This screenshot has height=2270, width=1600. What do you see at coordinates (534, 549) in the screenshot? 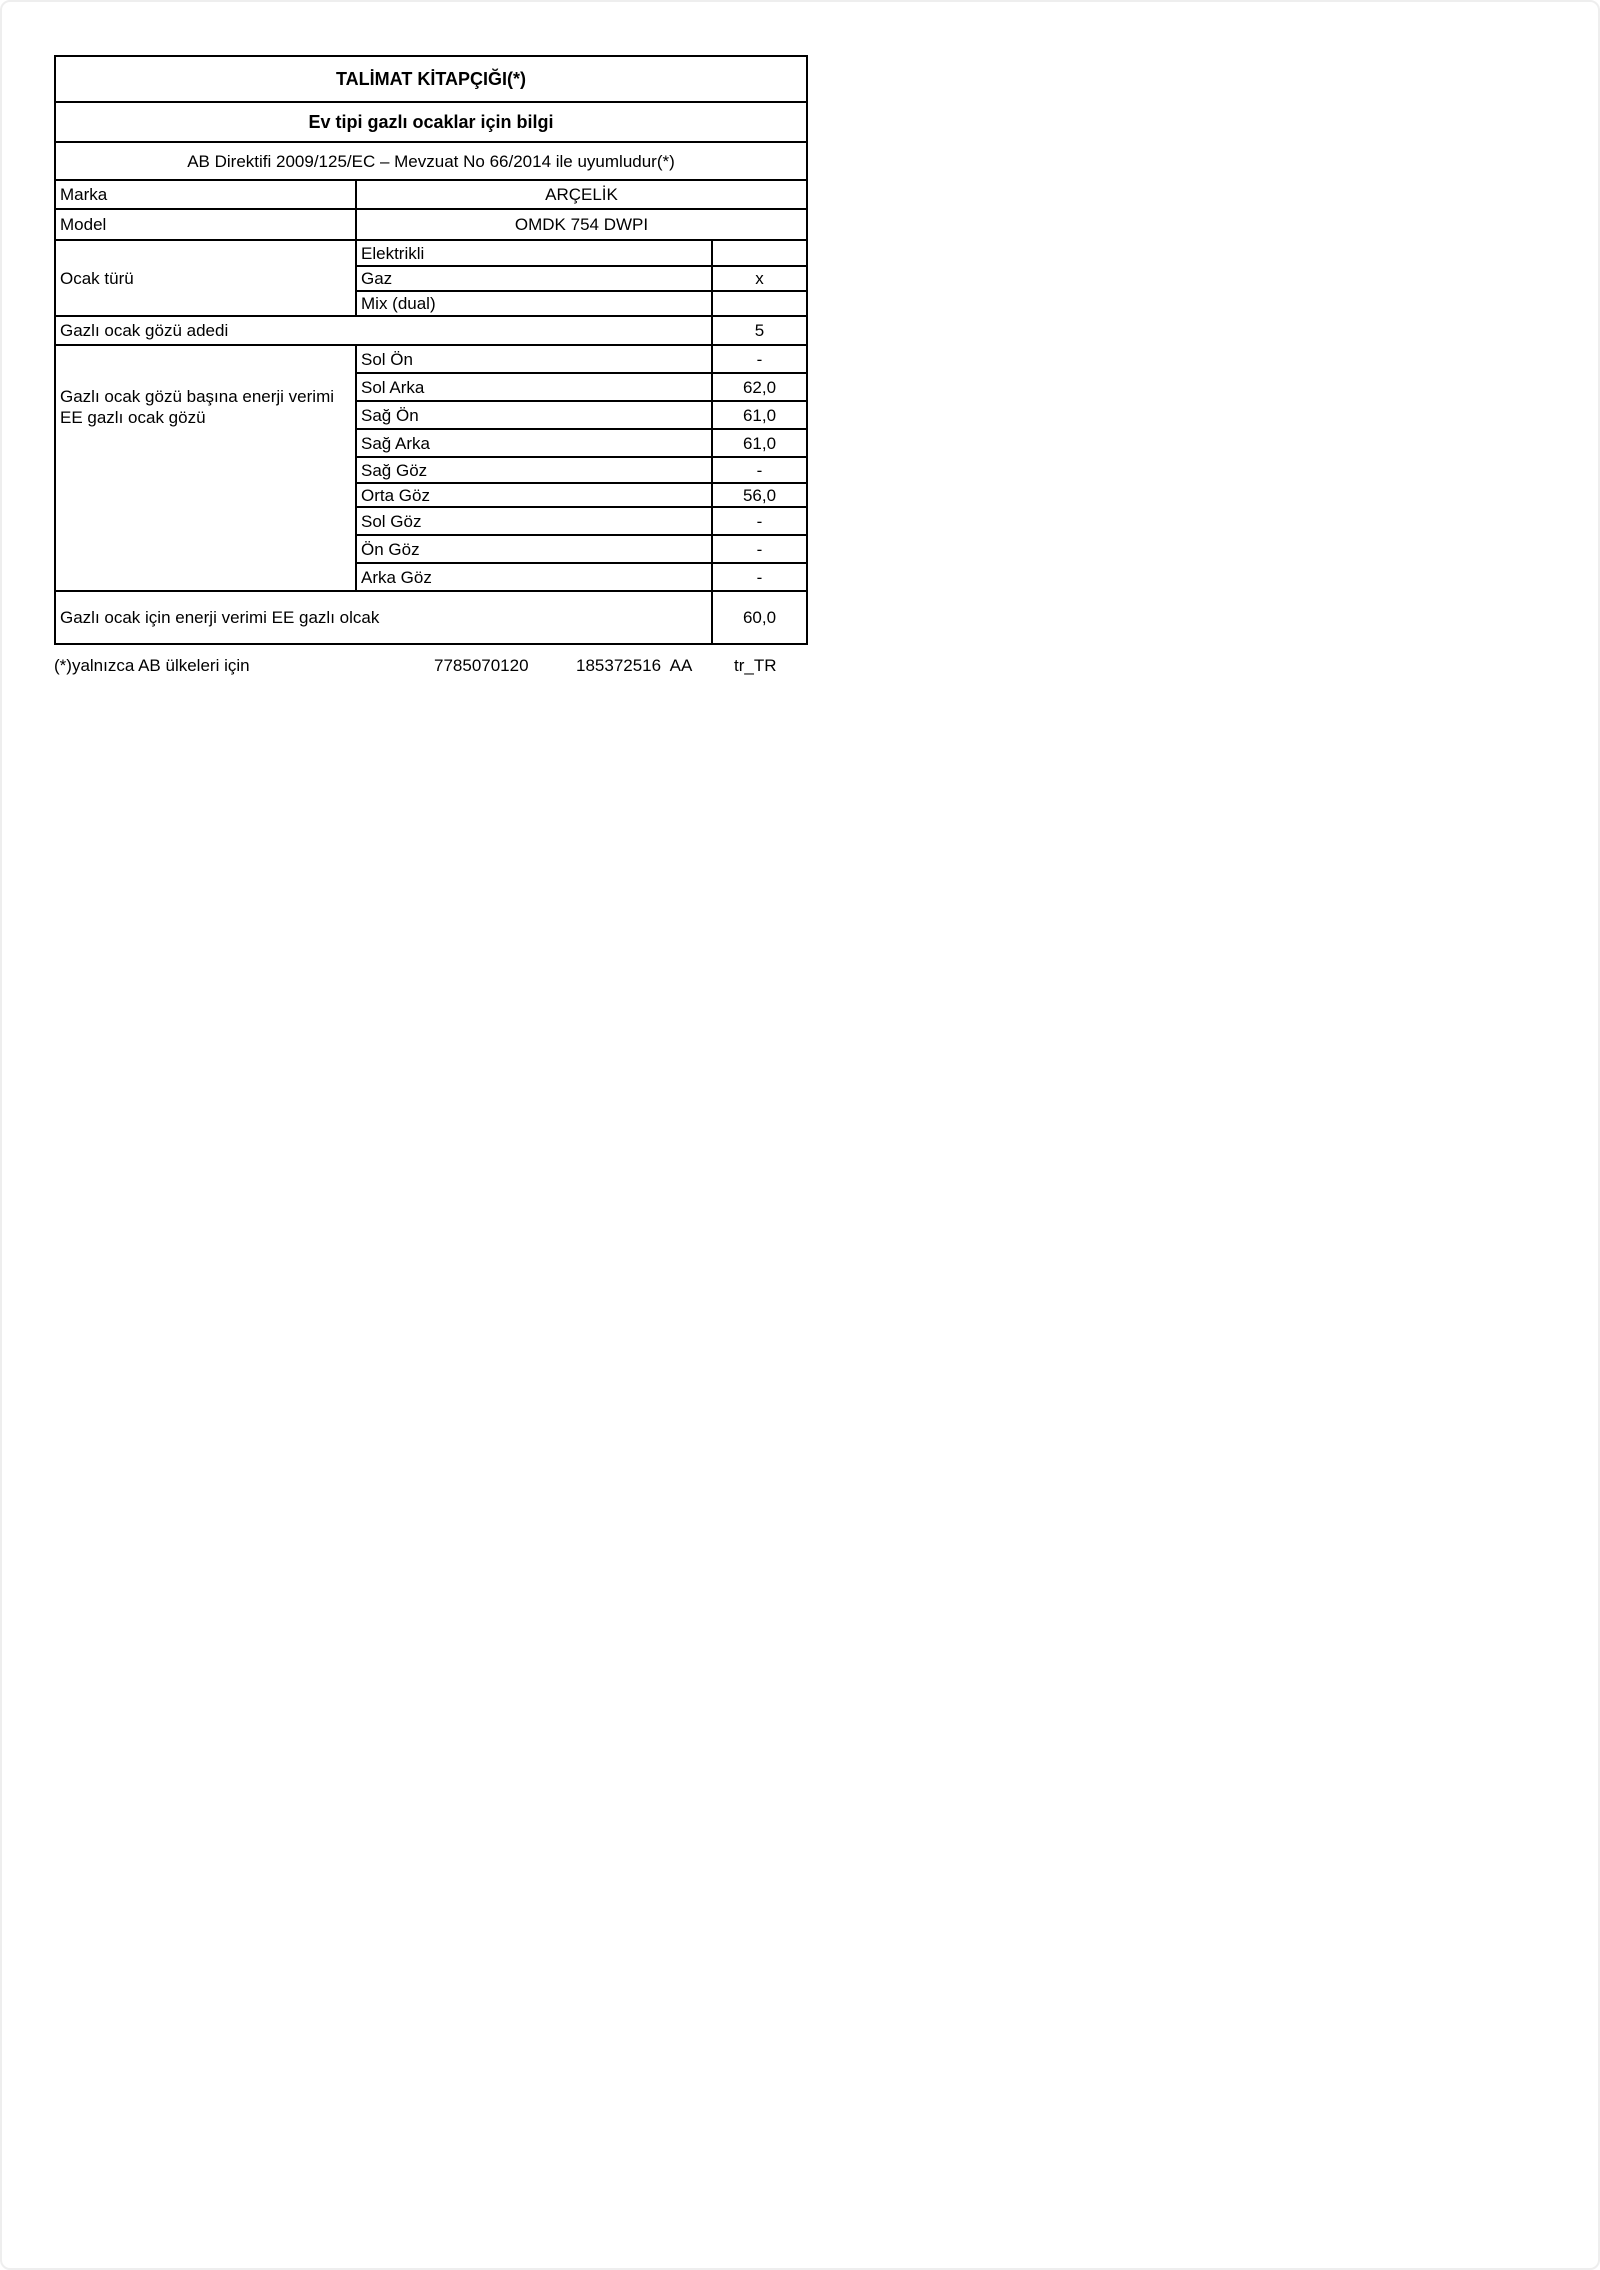
I see `burner-name: Ön Göz` at bounding box center [534, 549].